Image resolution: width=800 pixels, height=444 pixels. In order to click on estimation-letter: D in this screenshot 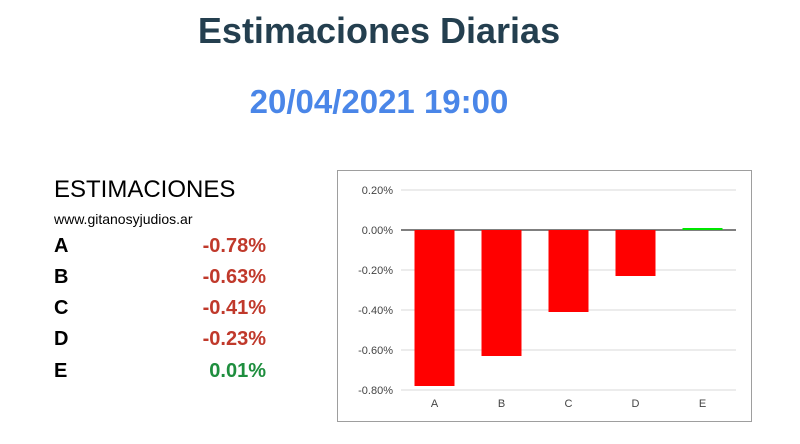, I will do `click(61, 339)`.